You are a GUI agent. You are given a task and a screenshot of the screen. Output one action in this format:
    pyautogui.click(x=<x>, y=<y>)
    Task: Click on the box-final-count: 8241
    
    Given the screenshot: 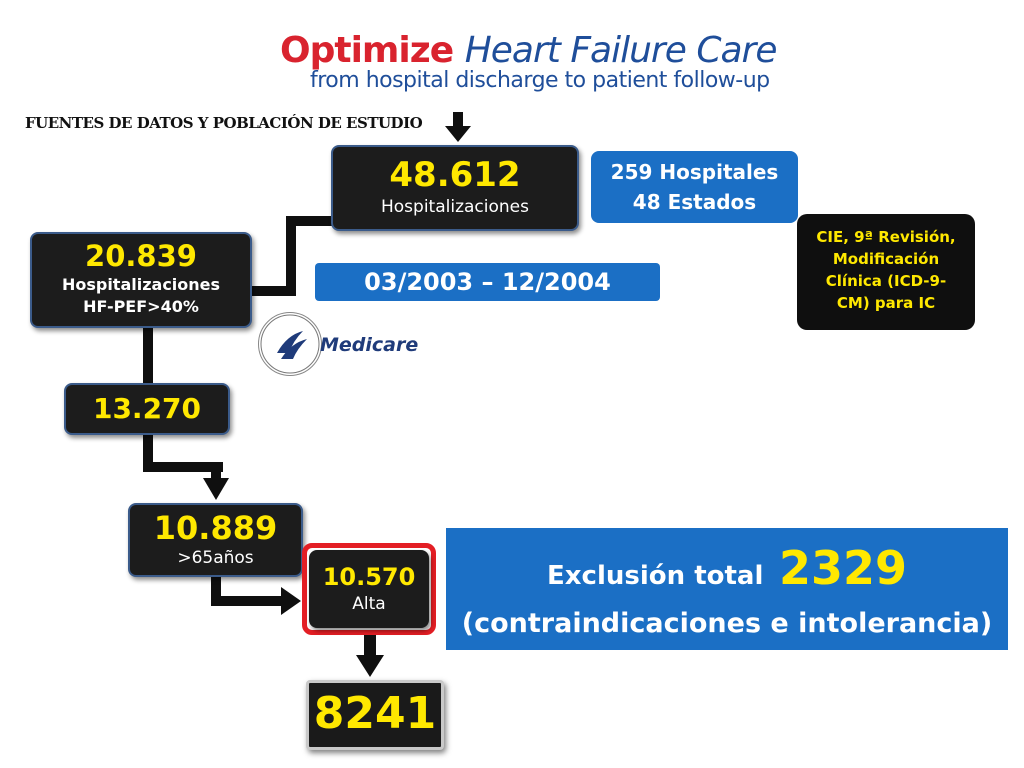 What is the action you would take?
    pyautogui.click(x=375, y=715)
    